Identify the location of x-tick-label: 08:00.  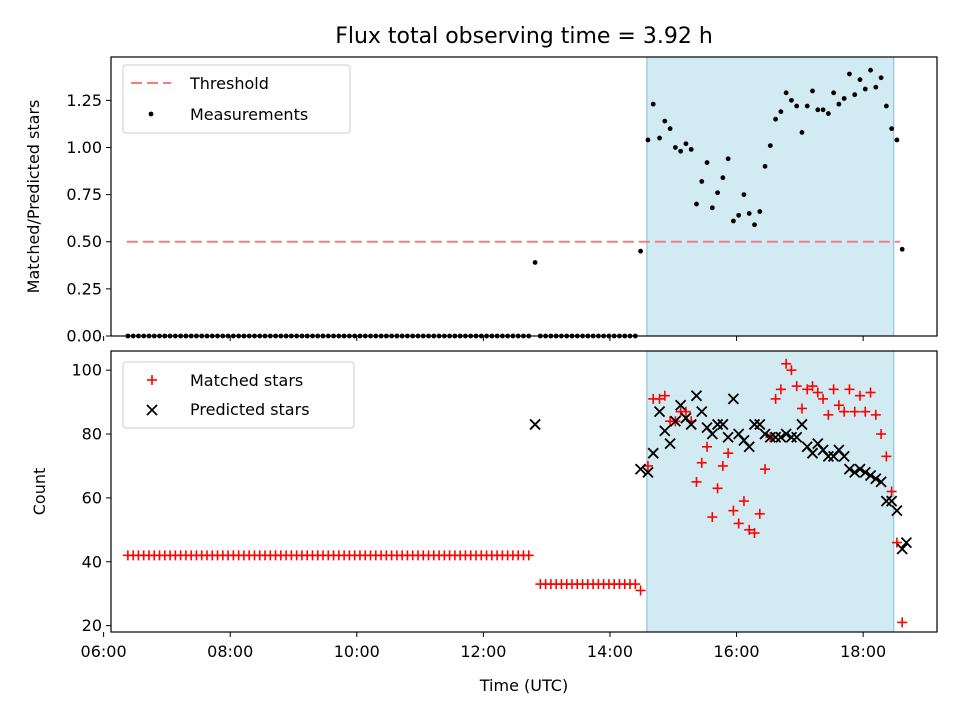
(230, 651).